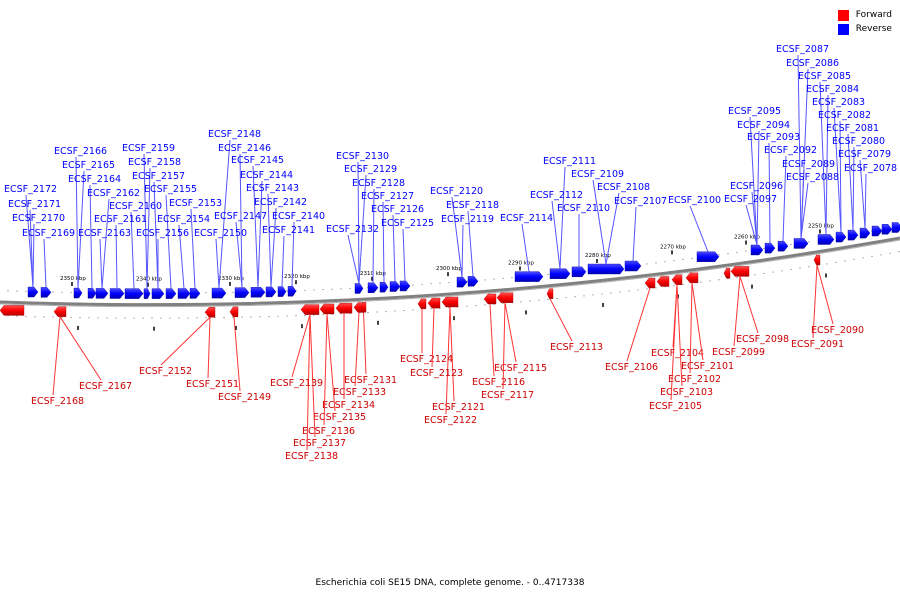 The height and width of the screenshot is (600, 900). I want to click on reverse-gene-label: ECSF_2119, so click(467, 219).